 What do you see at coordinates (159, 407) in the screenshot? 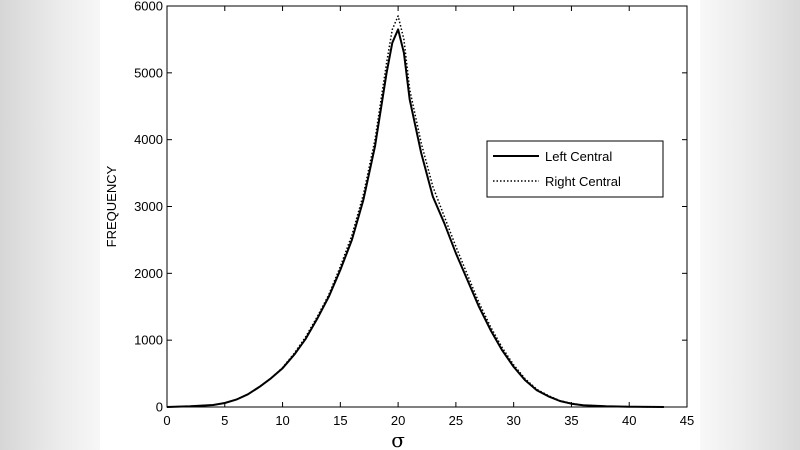
I see `y-tick-label: 0` at bounding box center [159, 407].